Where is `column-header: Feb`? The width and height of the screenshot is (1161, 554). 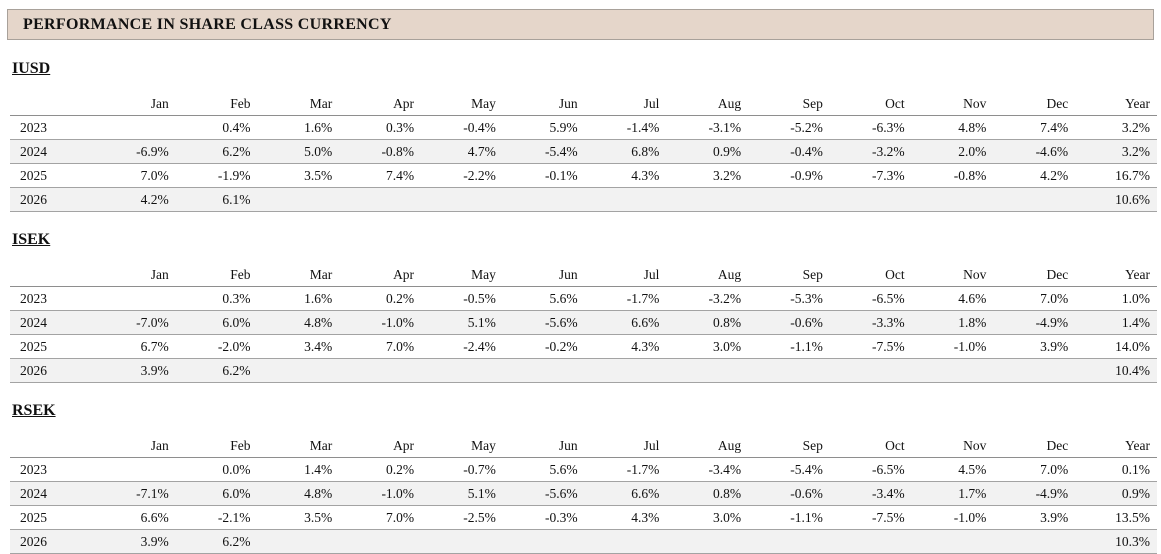
column-header: Feb is located at coordinates (216, 446).